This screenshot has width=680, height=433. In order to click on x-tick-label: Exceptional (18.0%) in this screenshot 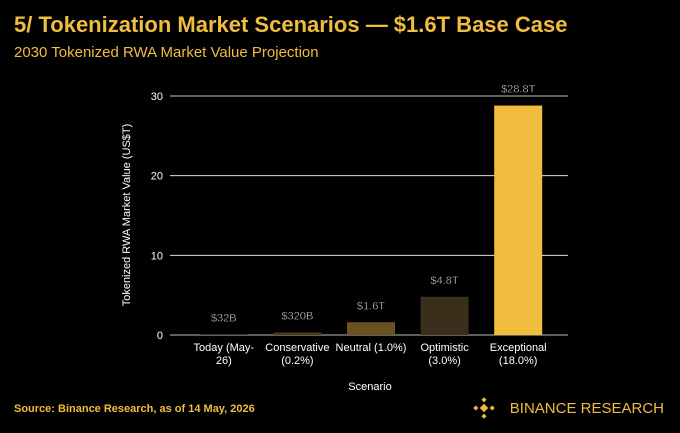, I will do `click(518, 354)`.